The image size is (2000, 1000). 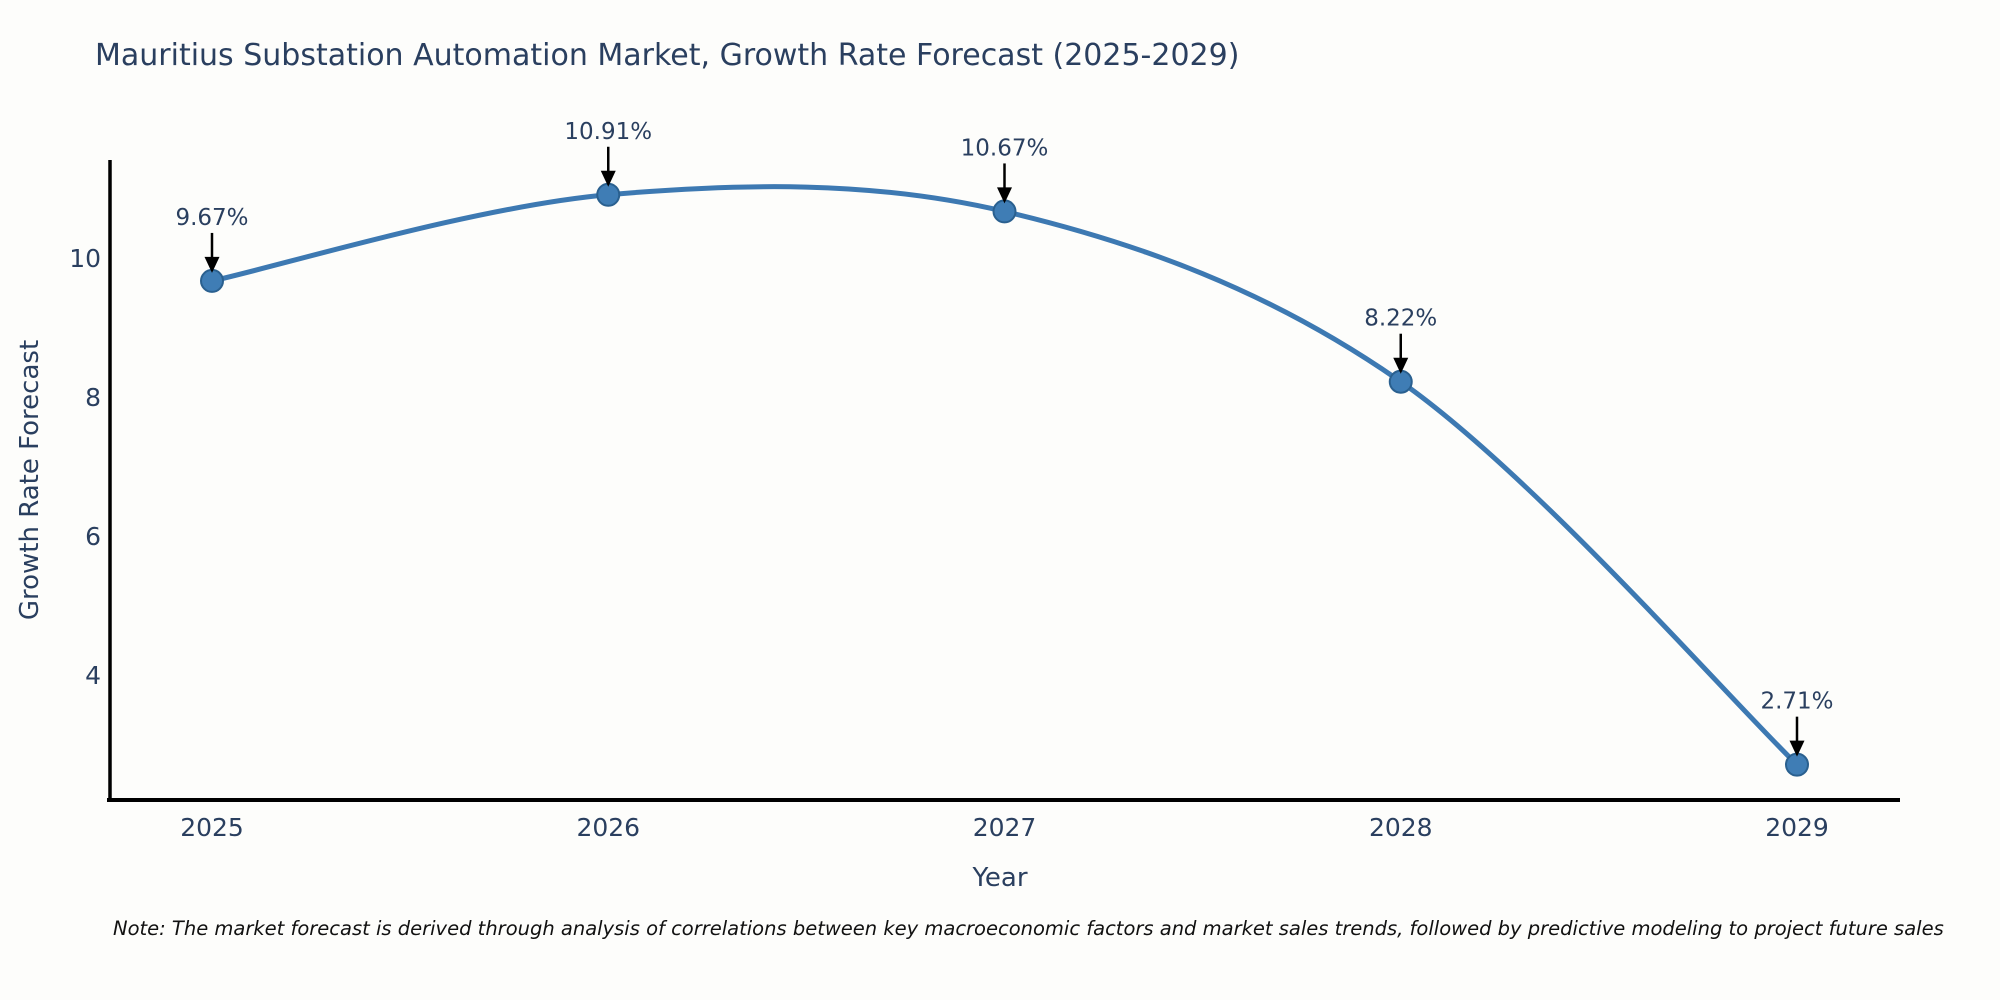 What do you see at coordinates (1401, 827) in the screenshot?
I see `x-tick-label: 2028` at bounding box center [1401, 827].